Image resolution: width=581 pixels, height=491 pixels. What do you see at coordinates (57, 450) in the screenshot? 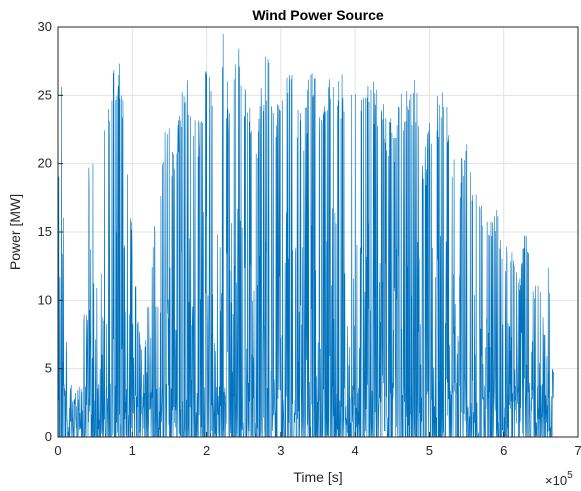
I see `x-tick-label: 0` at bounding box center [57, 450].